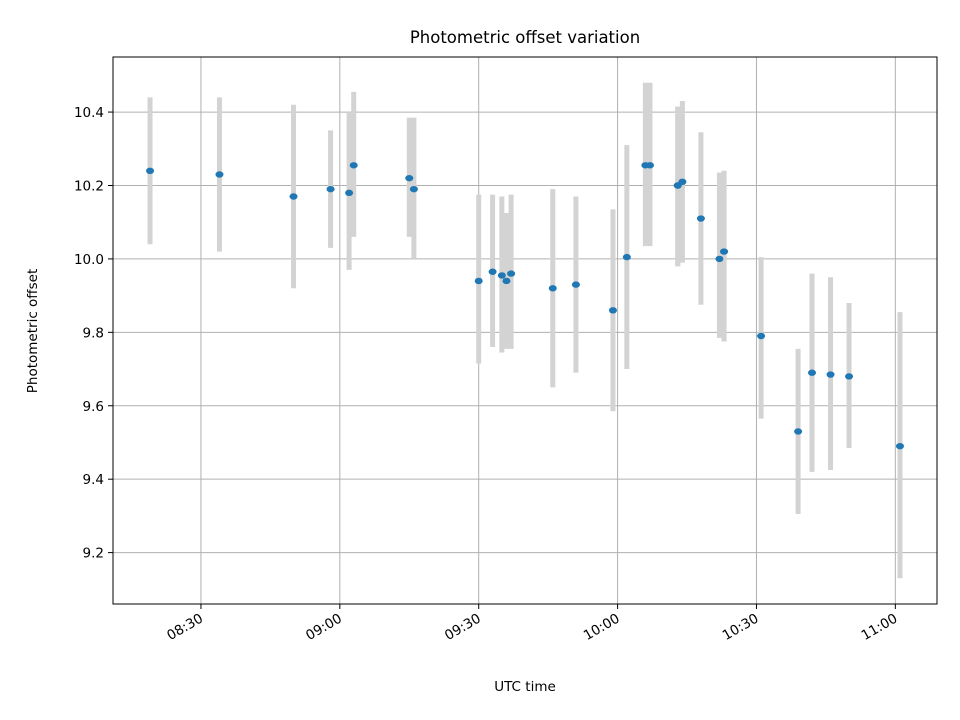 Image resolution: width=960 pixels, height=720 pixels. I want to click on y-tick-label: 9.6, so click(93, 407).